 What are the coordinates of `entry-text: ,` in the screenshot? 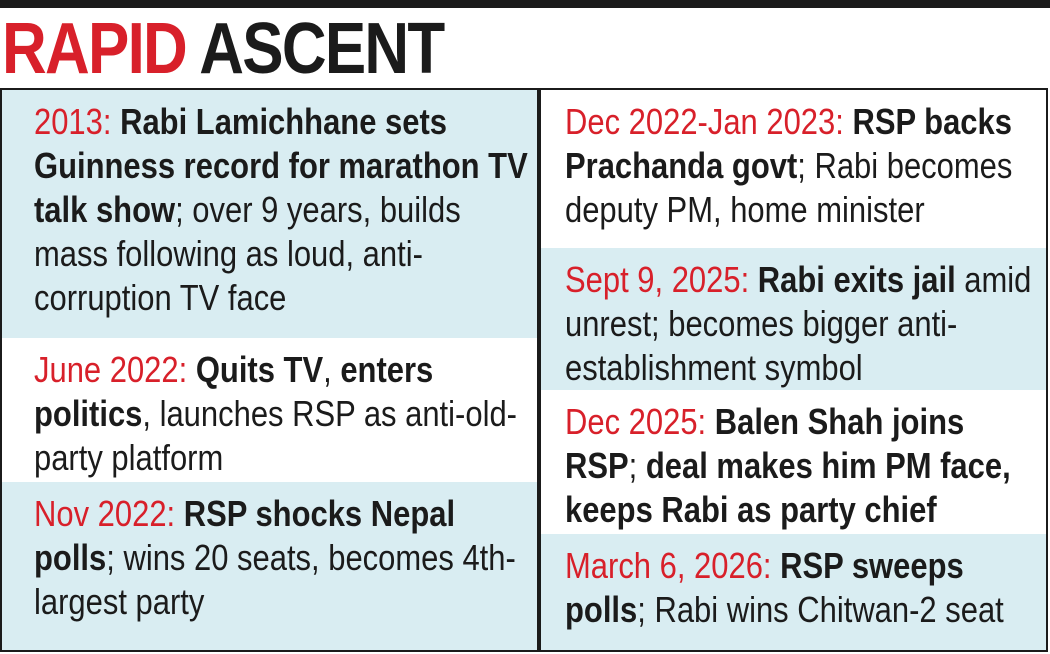 It's located at (332, 369).